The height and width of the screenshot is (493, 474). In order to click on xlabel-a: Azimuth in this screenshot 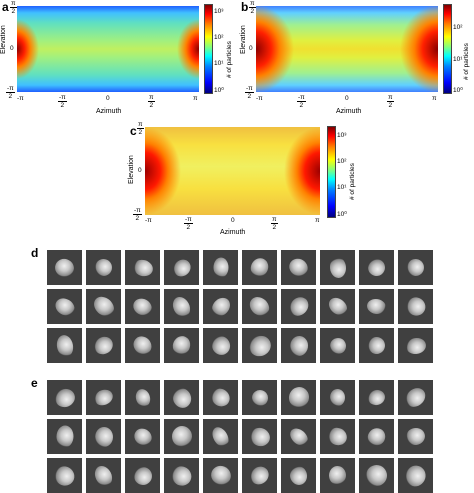, I will do `click(109, 111)`.